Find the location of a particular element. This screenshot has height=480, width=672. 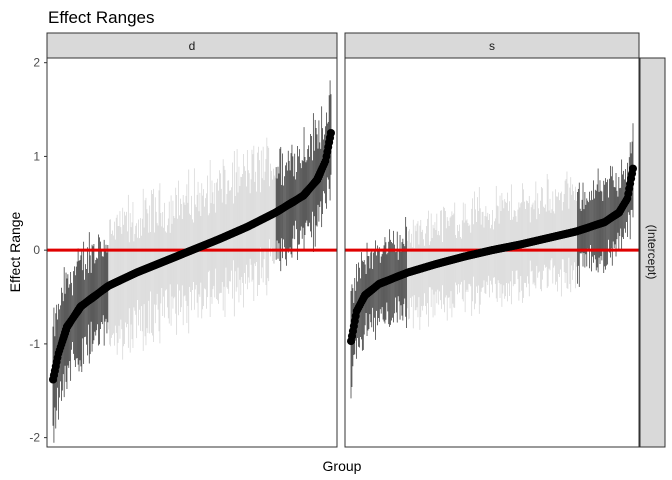

row-strip-label: (Intercept) is located at coordinates (652, 252).